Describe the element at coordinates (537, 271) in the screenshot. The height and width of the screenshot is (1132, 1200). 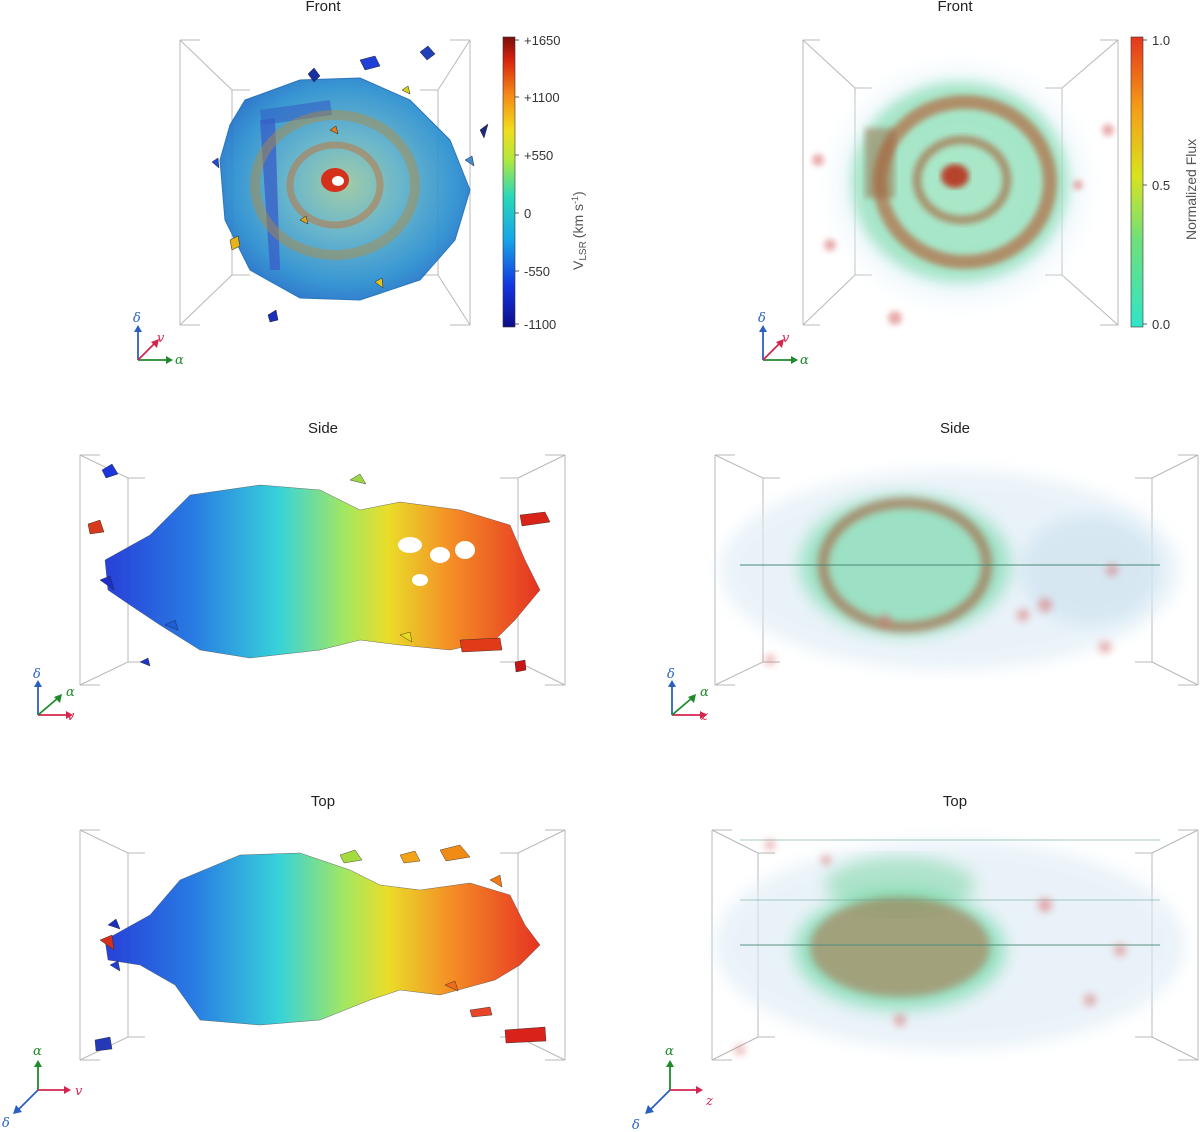
I see `velocity-tick-label: -550` at that location.